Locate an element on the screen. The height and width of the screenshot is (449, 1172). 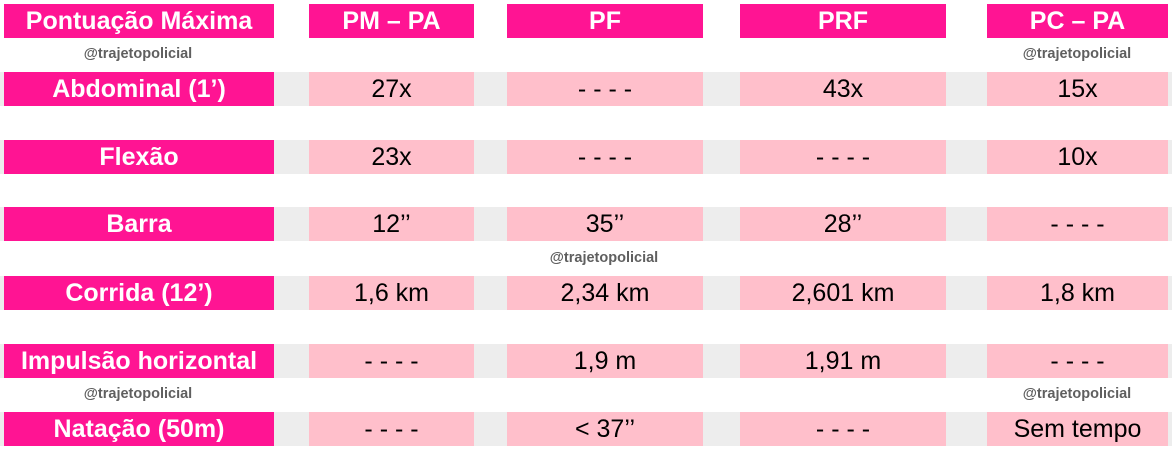
table-cell: 10x is located at coordinates (1077, 157).